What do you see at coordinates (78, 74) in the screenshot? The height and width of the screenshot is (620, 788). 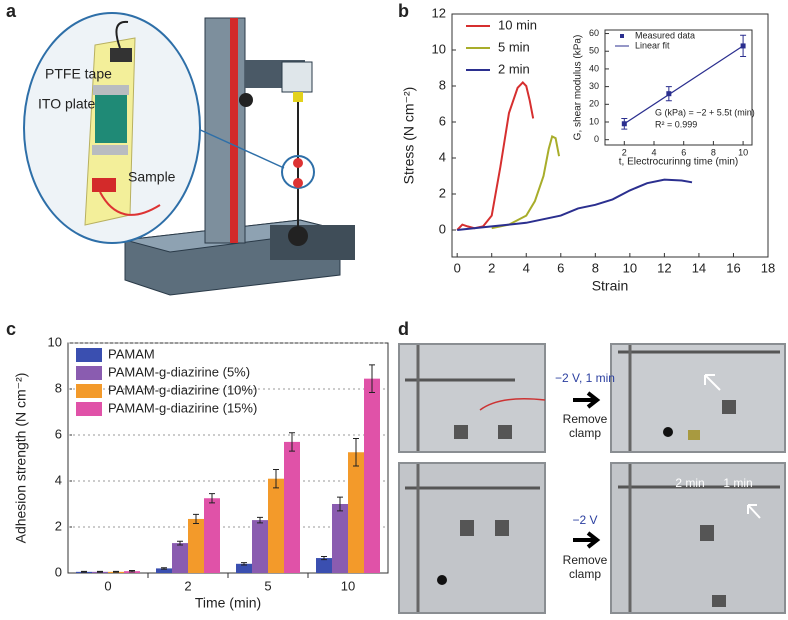 I see `diagram-label: PTFE tape` at bounding box center [78, 74].